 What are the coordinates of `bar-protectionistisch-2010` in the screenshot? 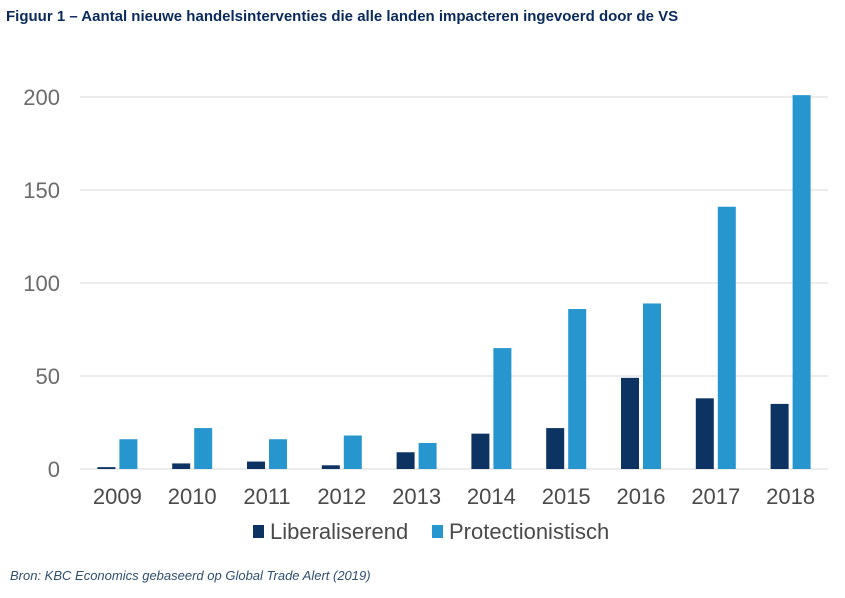 It's located at (203, 448).